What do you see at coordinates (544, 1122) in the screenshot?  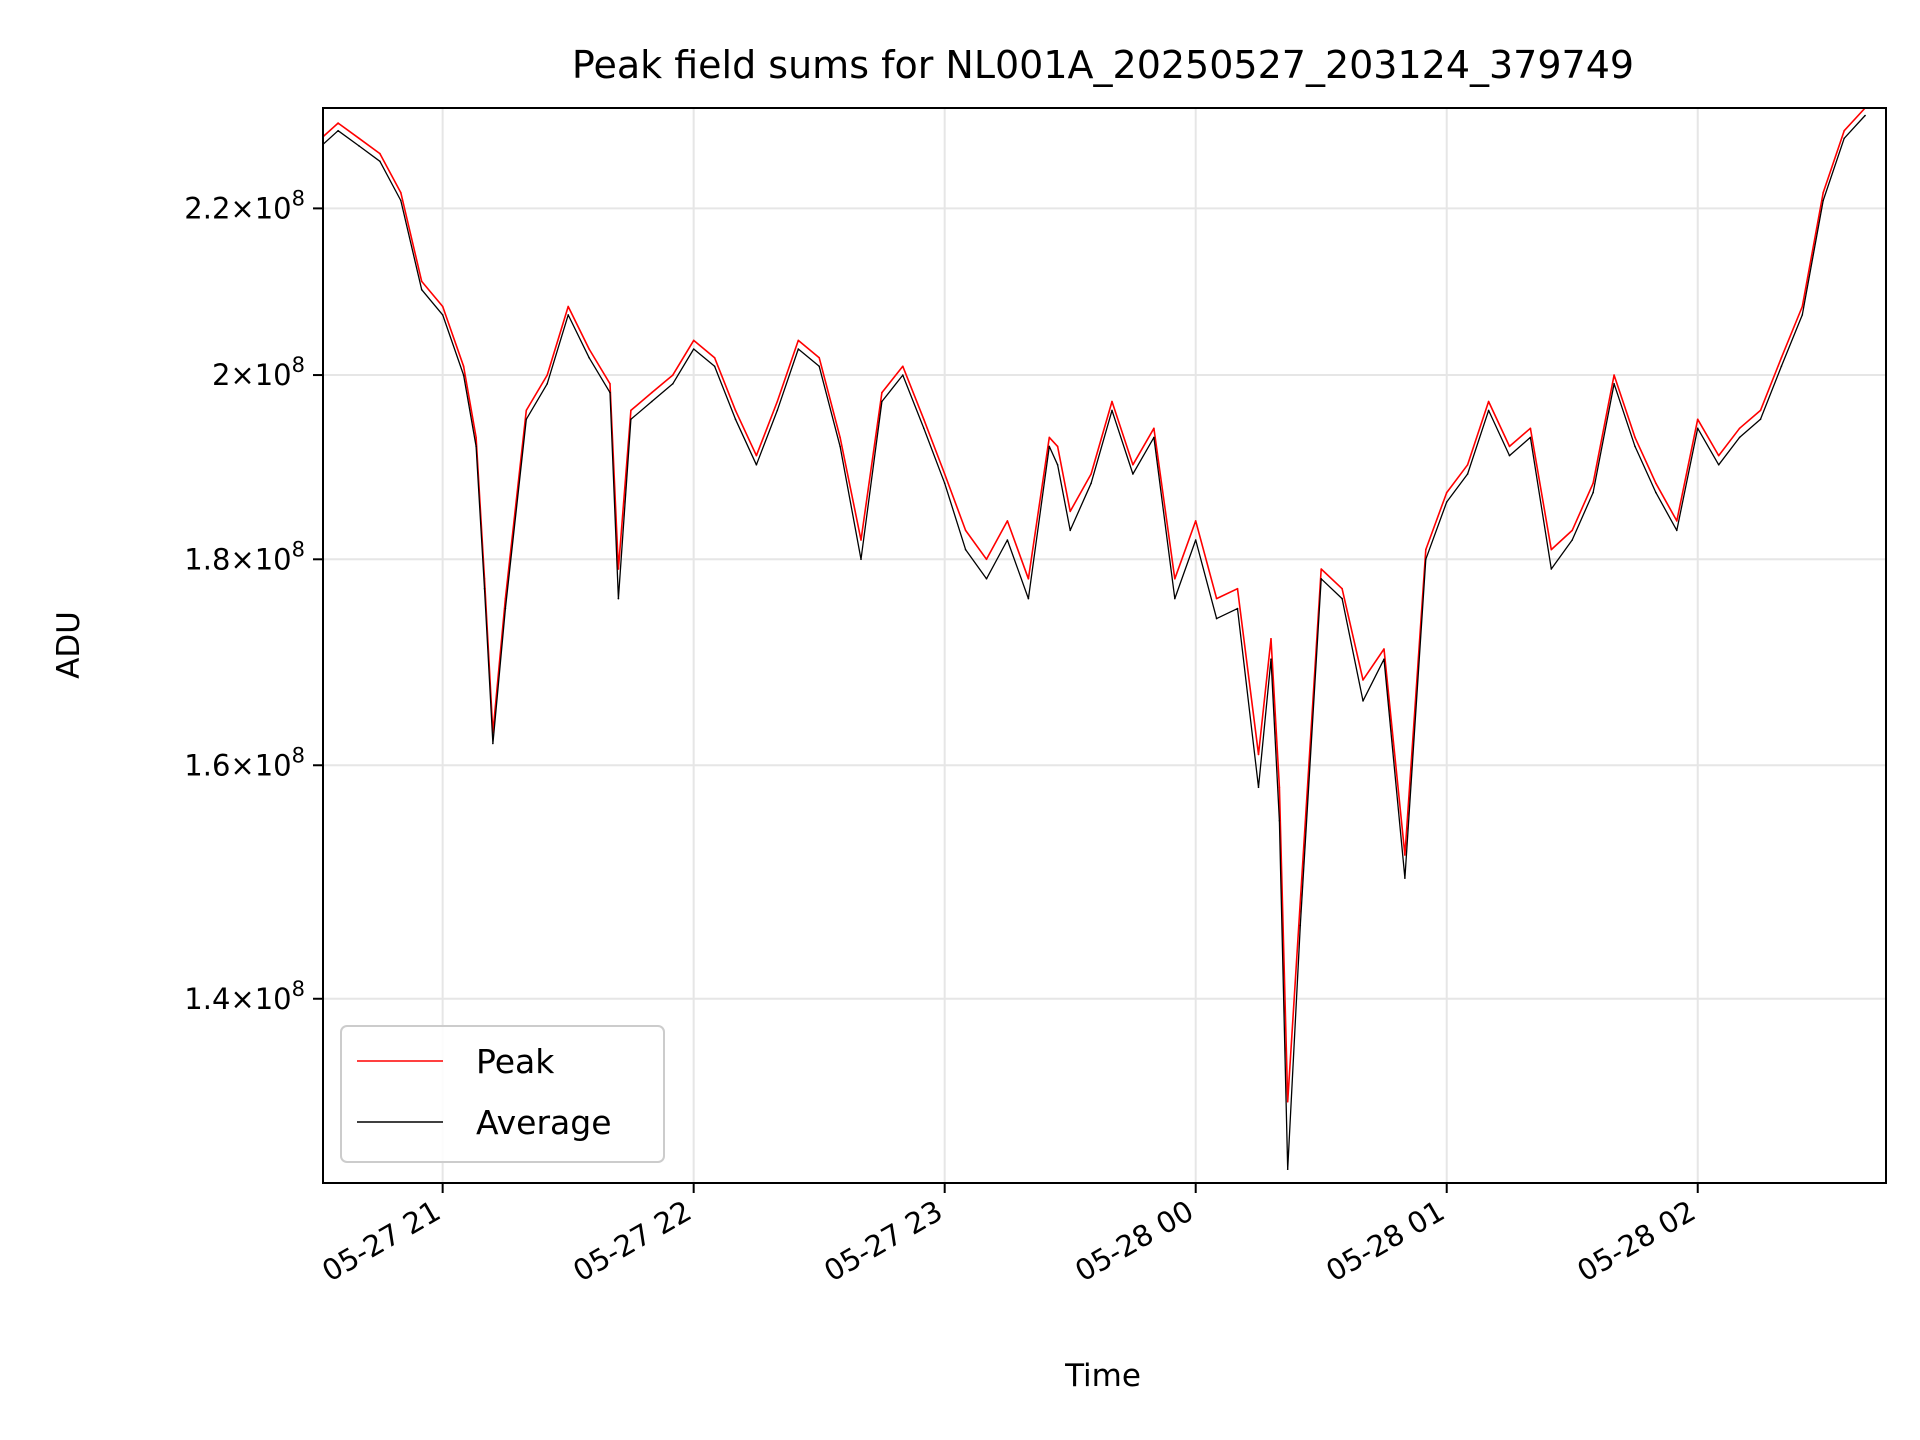 I see `legend-label-average: Average` at bounding box center [544, 1122].